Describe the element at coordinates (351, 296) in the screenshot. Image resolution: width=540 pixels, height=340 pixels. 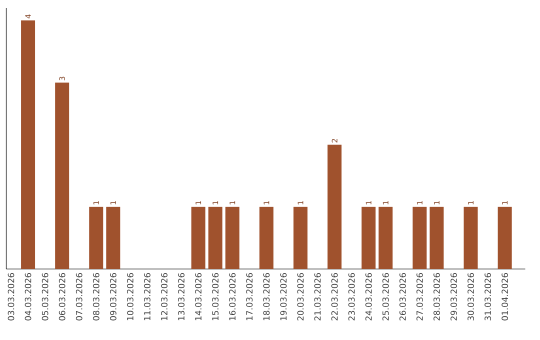
I see `x-tick-label: 23.03.2026` at that location.